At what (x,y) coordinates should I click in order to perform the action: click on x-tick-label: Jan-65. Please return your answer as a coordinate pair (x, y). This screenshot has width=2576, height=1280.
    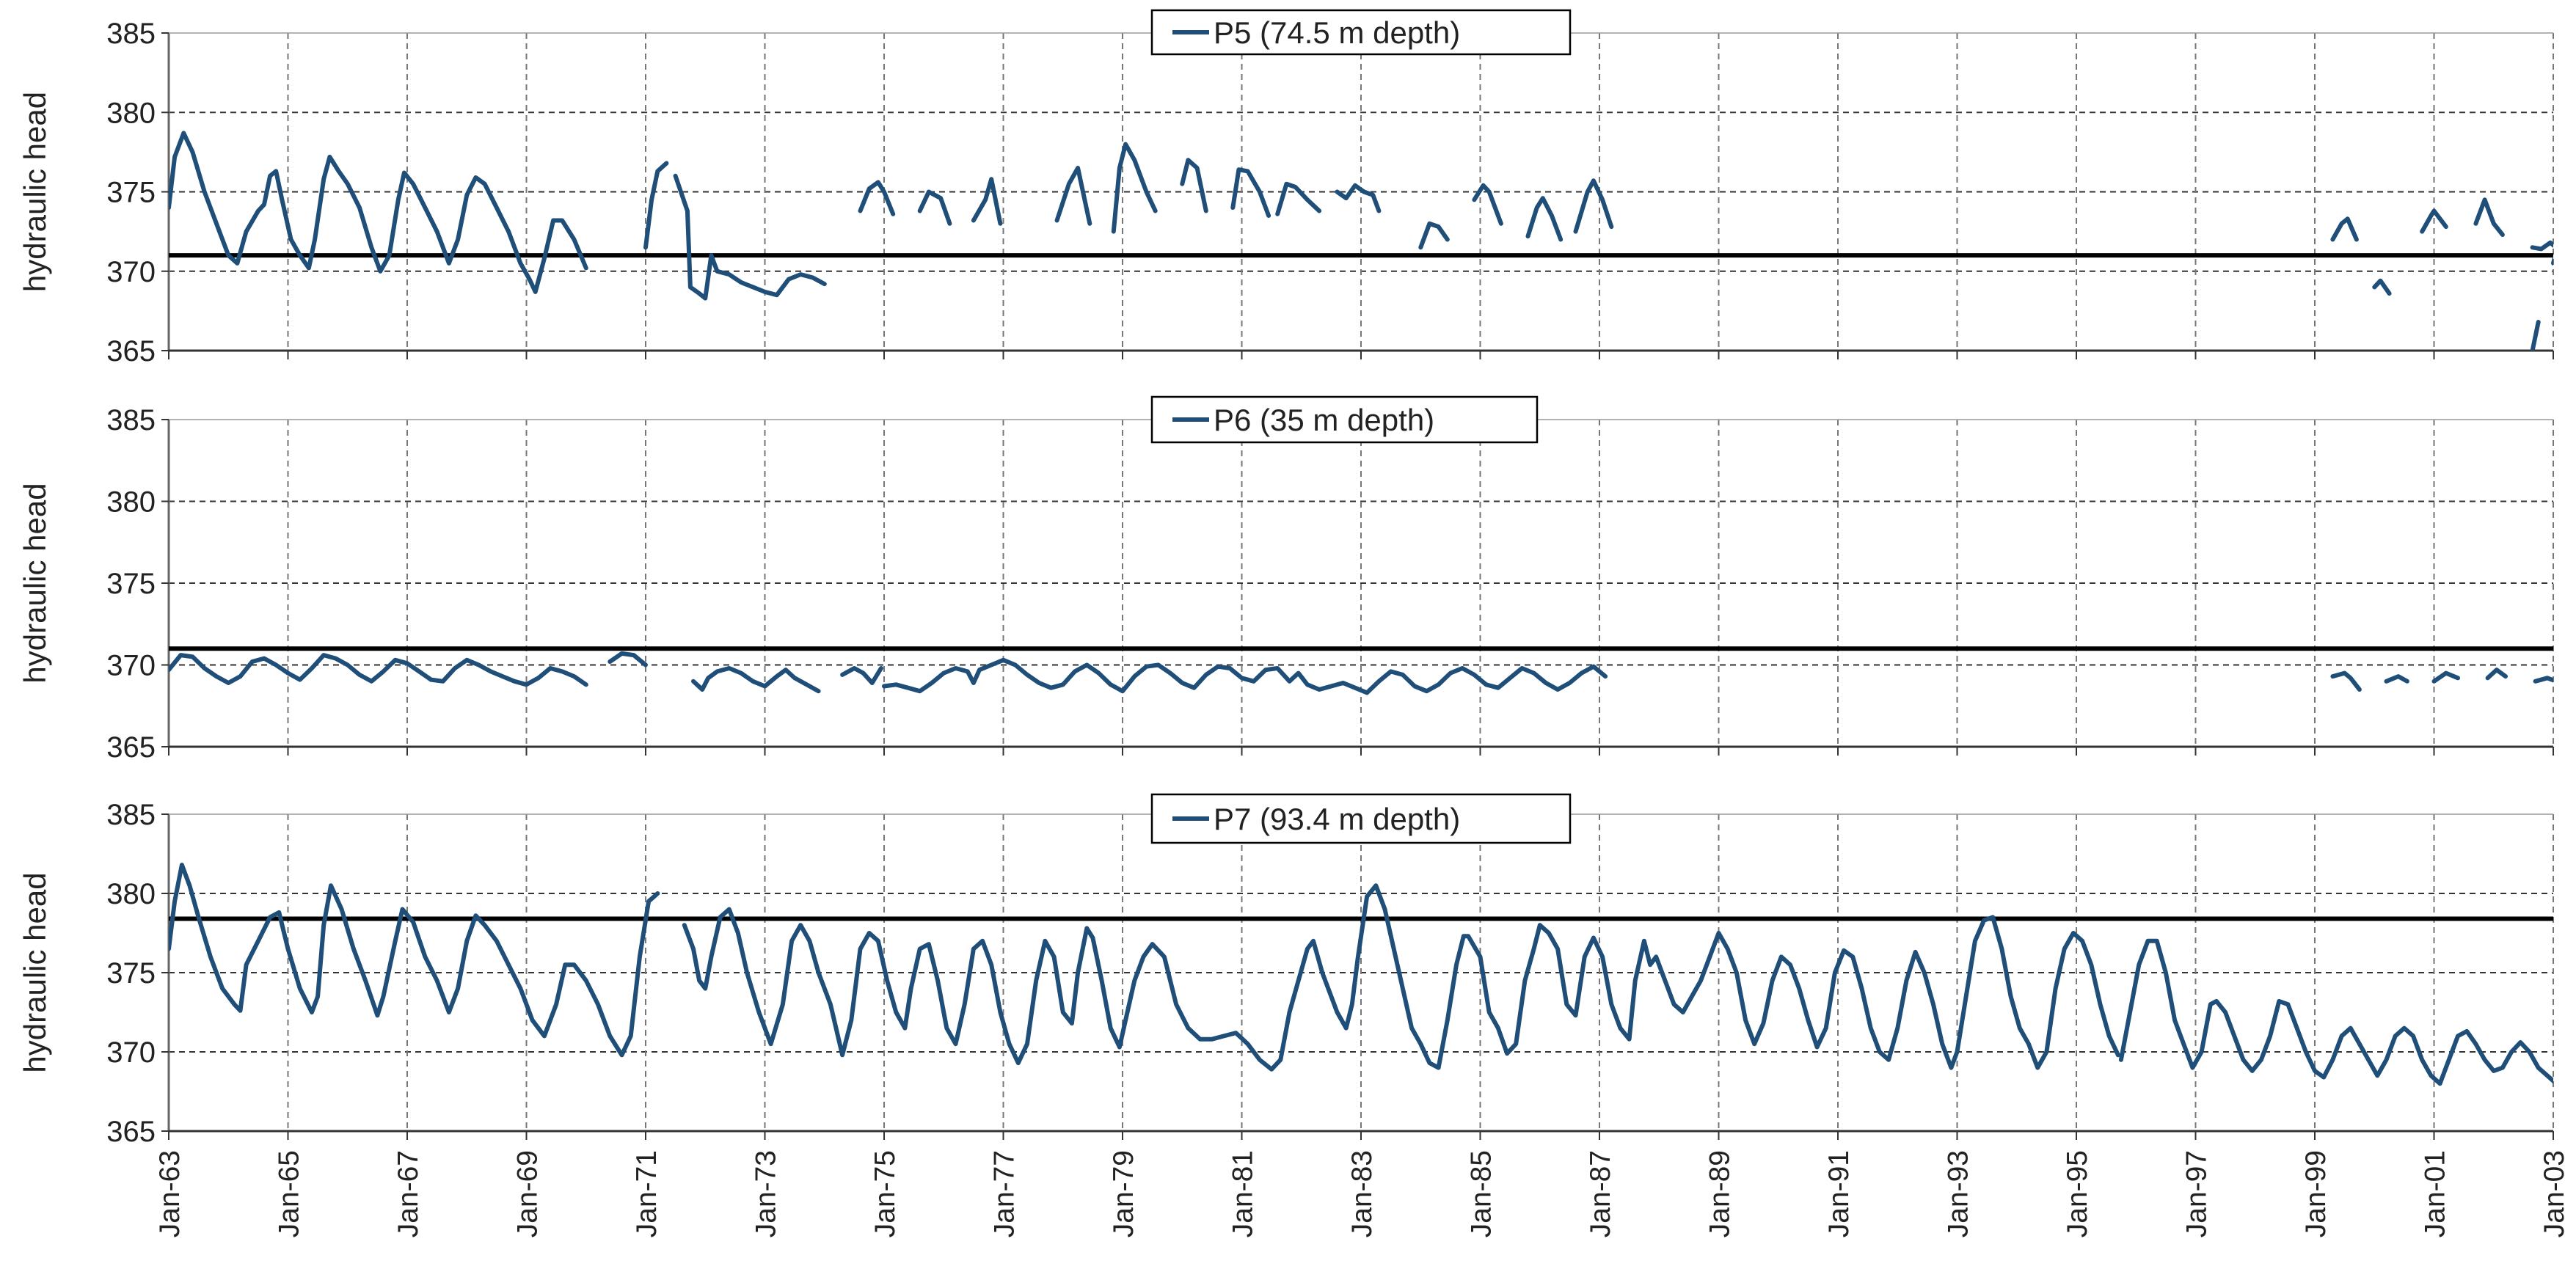
    Looking at the image, I should click on (289, 1193).